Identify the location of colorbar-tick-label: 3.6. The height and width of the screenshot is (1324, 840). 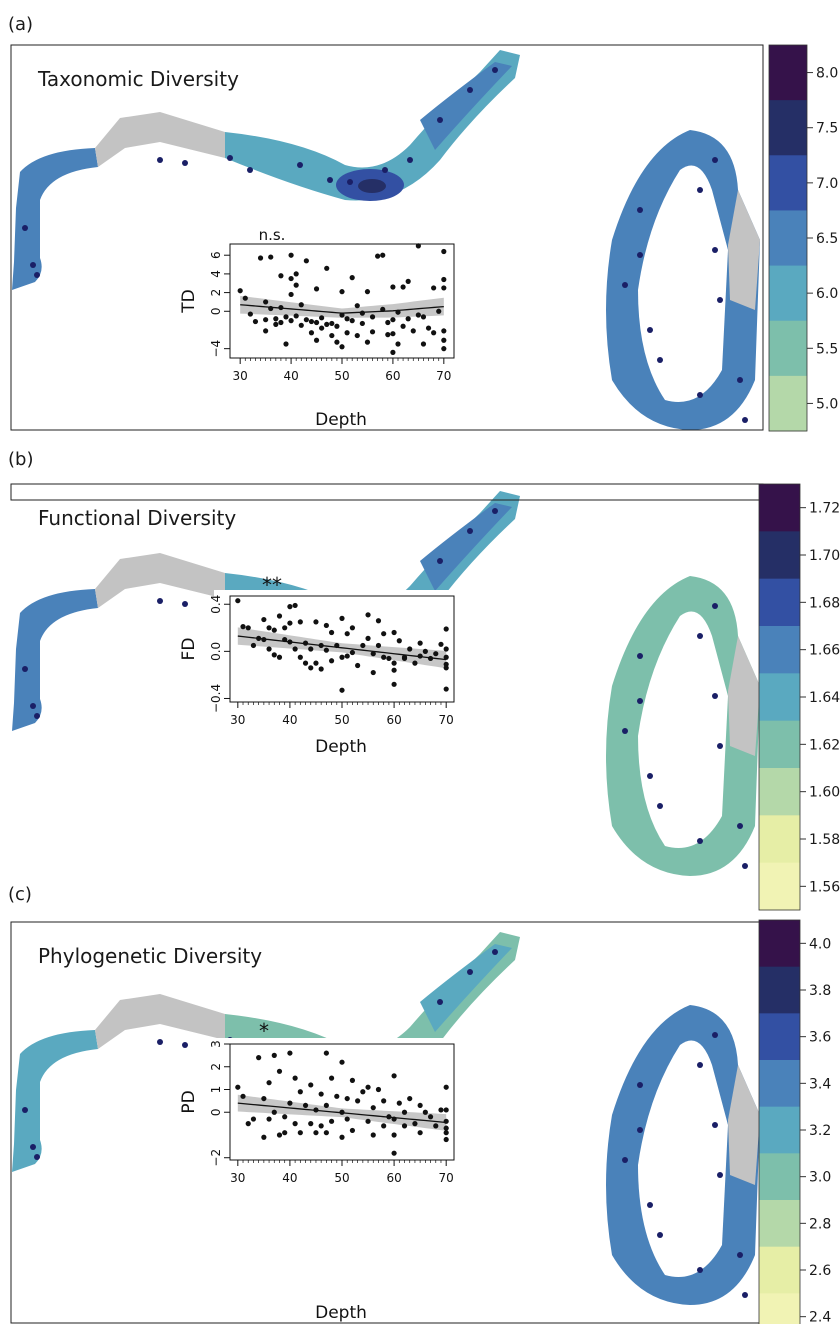
(820, 1038).